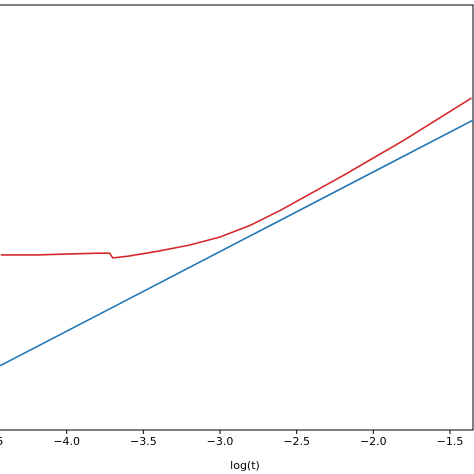 The image size is (474, 474). What do you see at coordinates (1, 441) in the screenshot?
I see `x-tick-label: −4.5` at bounding box center [1, 441].